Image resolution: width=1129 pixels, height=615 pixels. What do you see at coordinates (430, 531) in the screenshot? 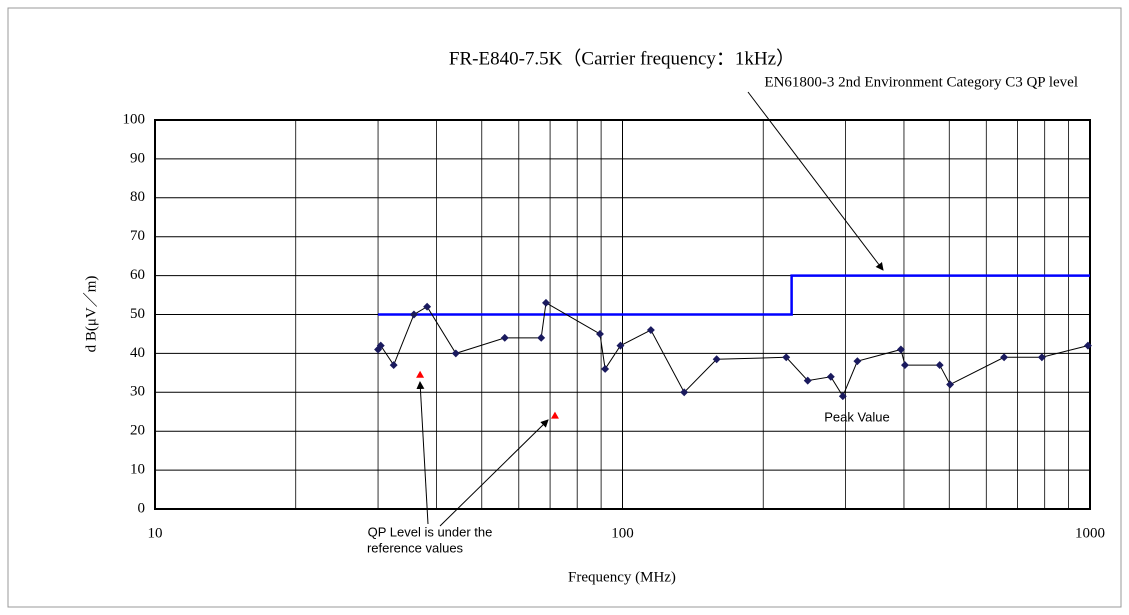
I see `annotation: QP Level is under the` at bounding box center [430, 531].